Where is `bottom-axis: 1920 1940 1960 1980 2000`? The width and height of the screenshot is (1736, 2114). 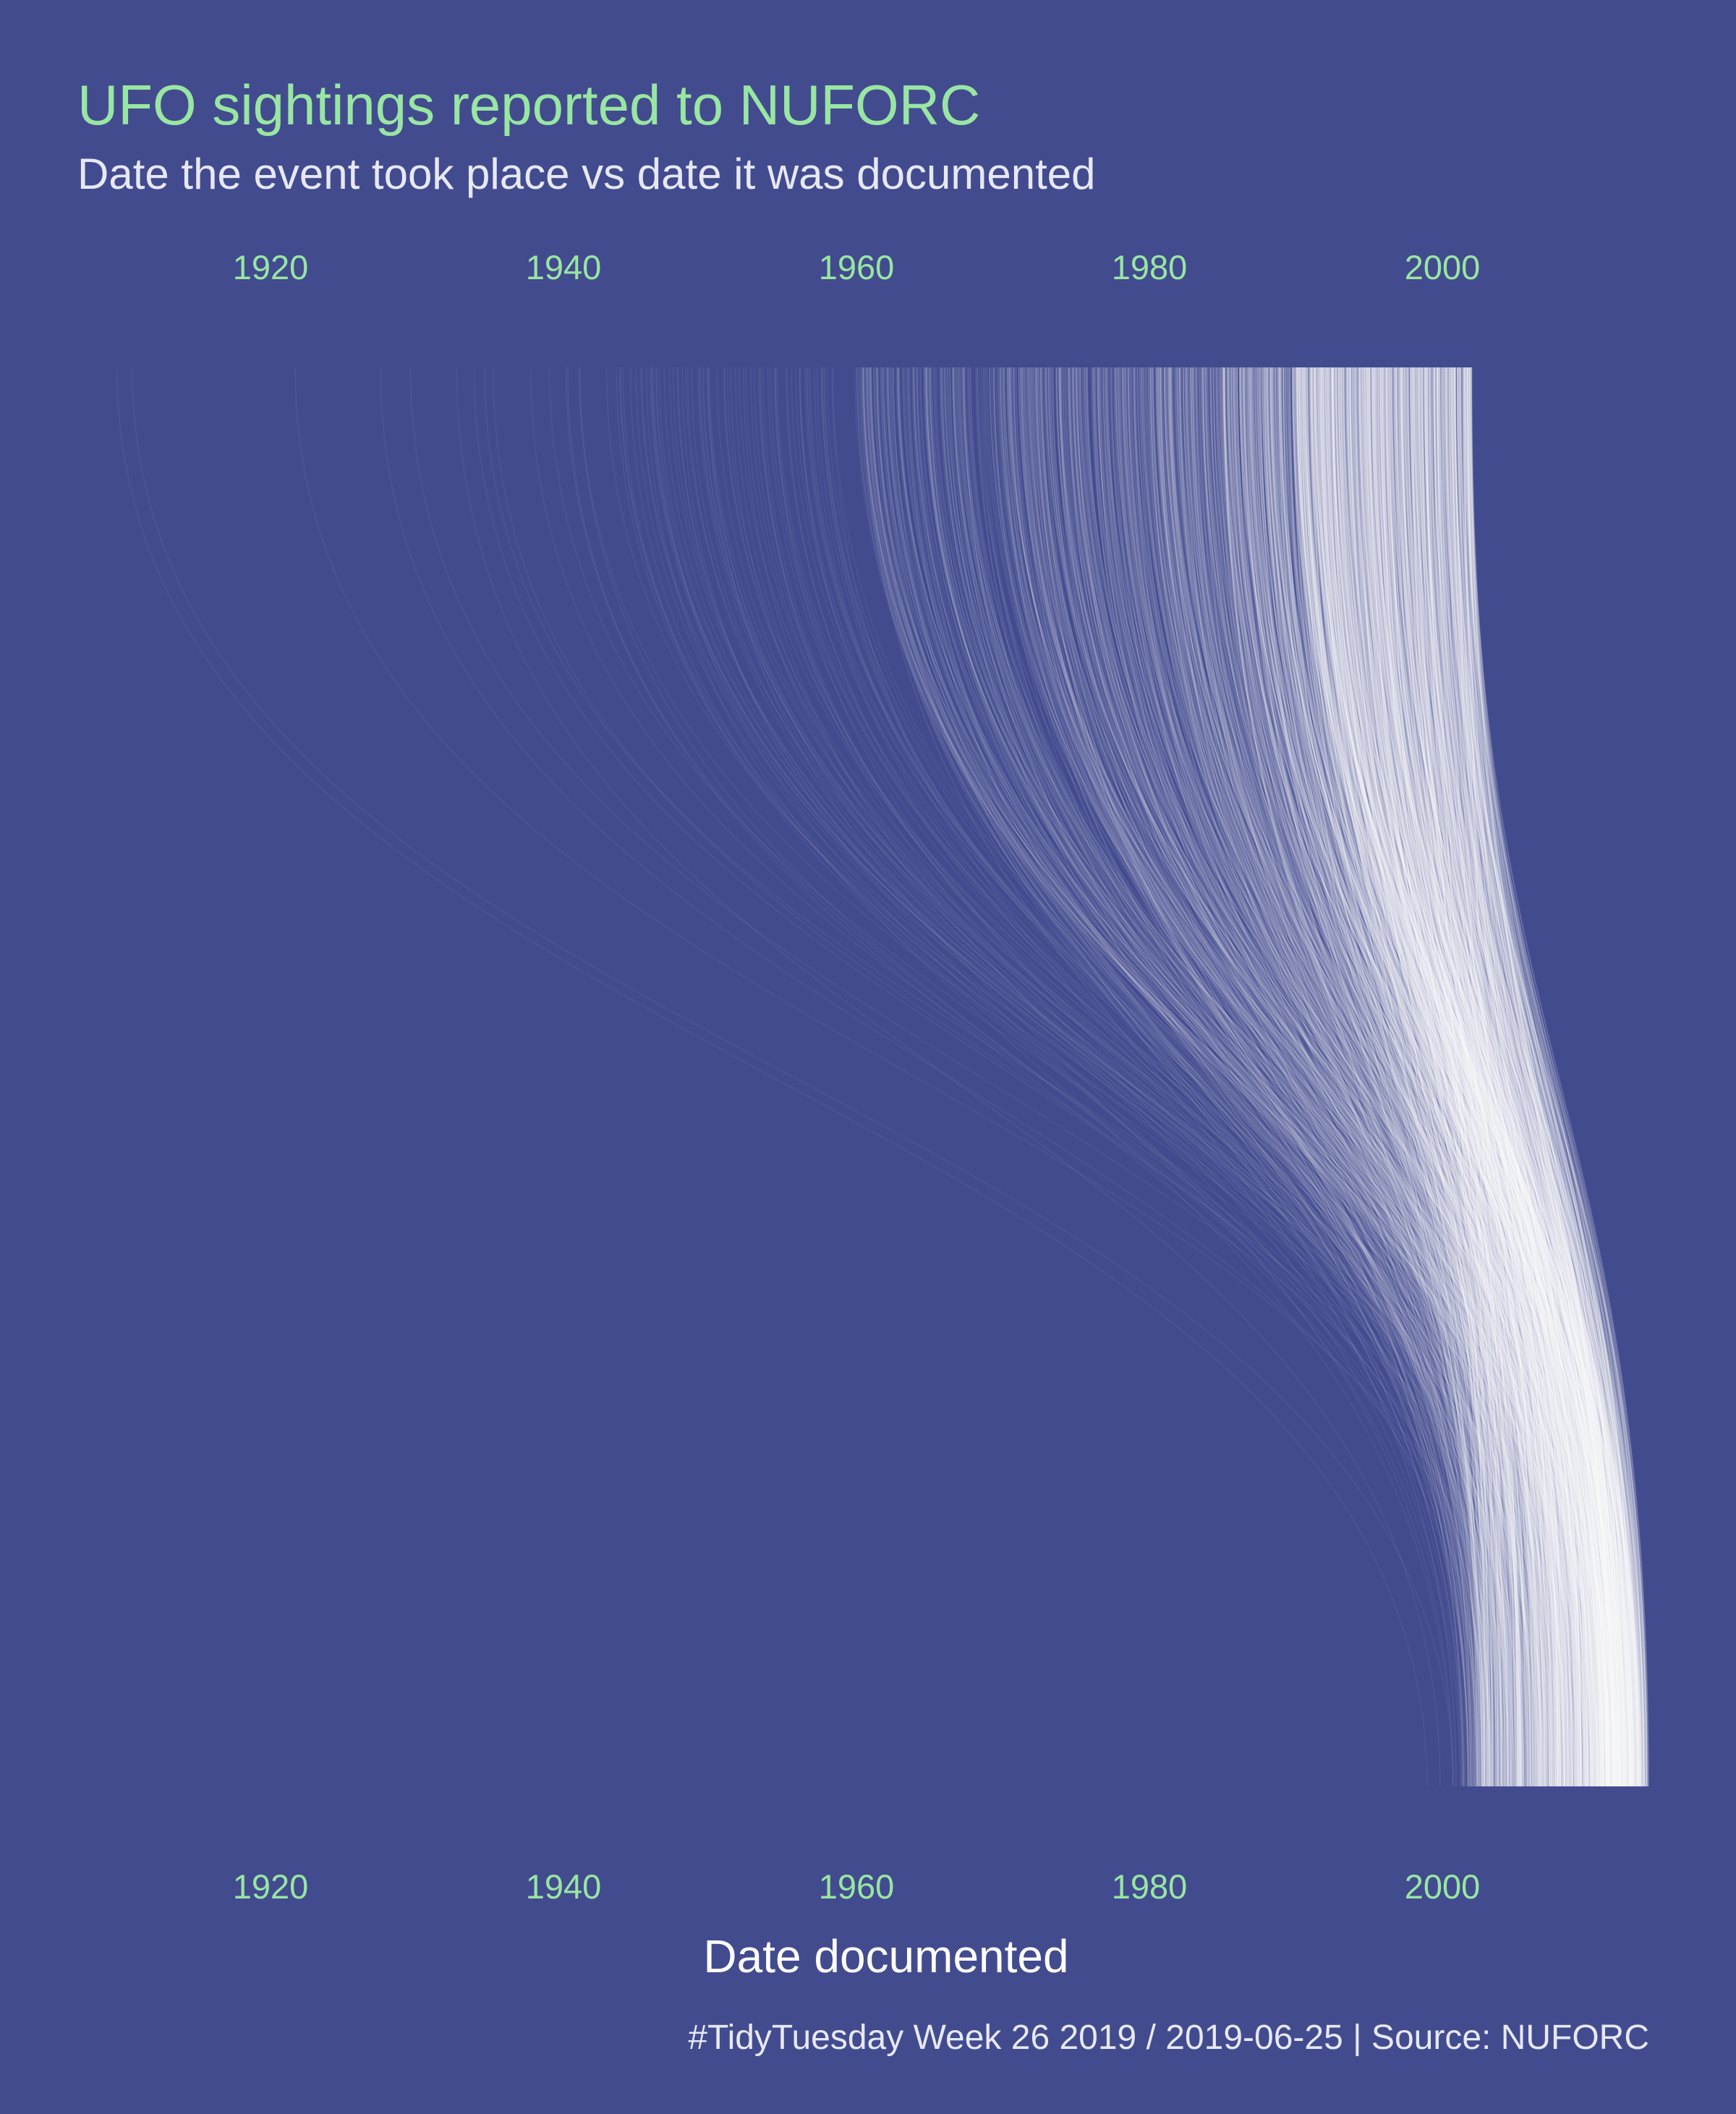
bottom-axis: 1920 1940 1960 1980 2000 is located at coordinates (857, 1887).